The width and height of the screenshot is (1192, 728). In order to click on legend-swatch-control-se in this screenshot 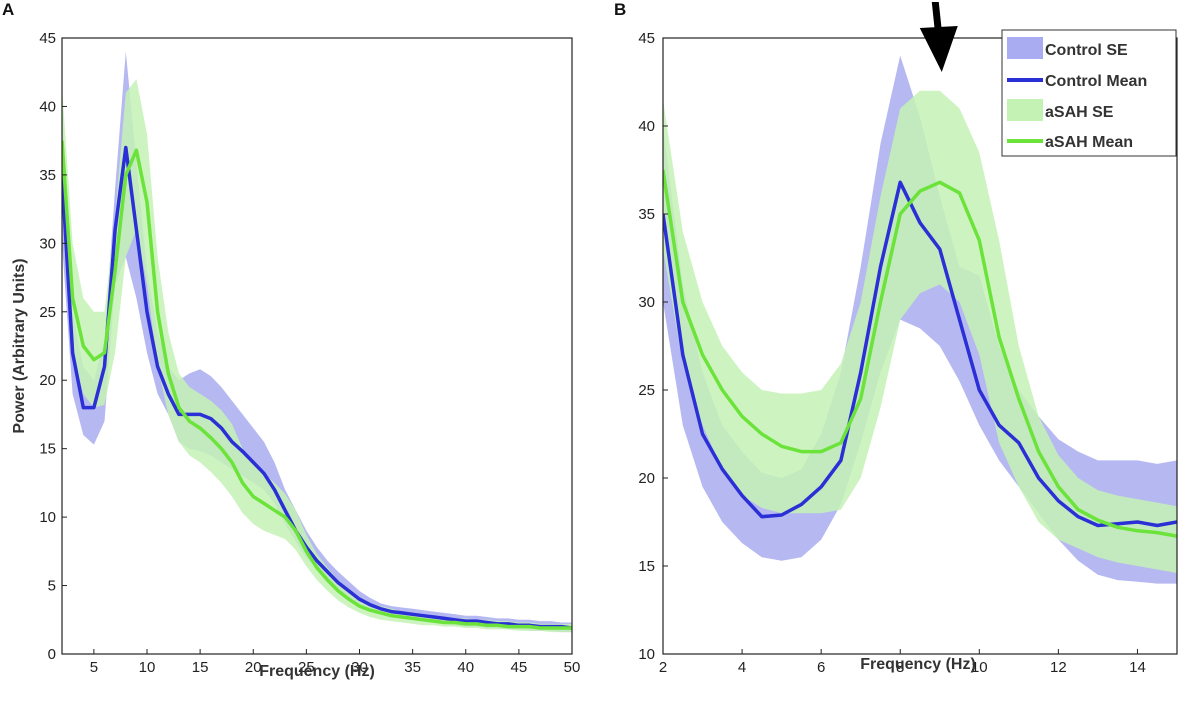, I will do `click(1025, 48)`.